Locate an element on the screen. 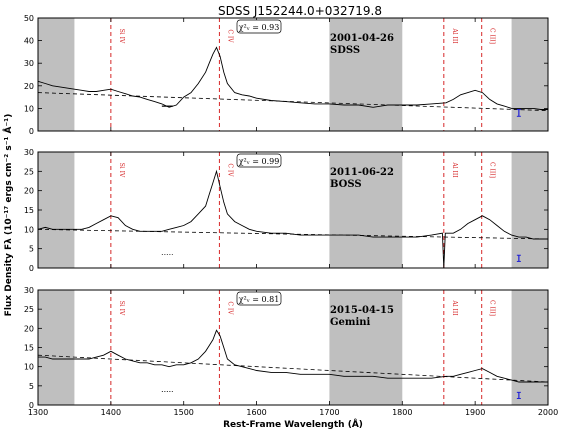 The width and height of the screenshot is (563, 433). chi-square-label: χ²ᵥ = 0.81 is located at coordinates (259, 299).